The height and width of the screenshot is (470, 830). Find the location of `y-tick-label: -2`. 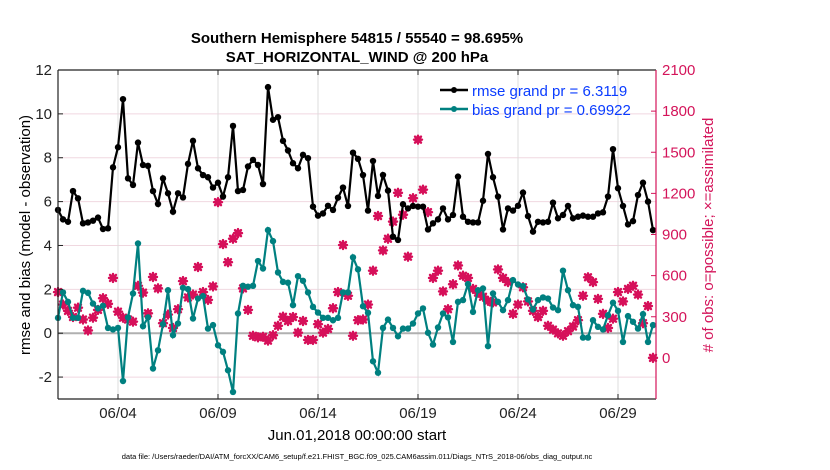

y-tick-label: -2 is located at coordinates (45, 377).